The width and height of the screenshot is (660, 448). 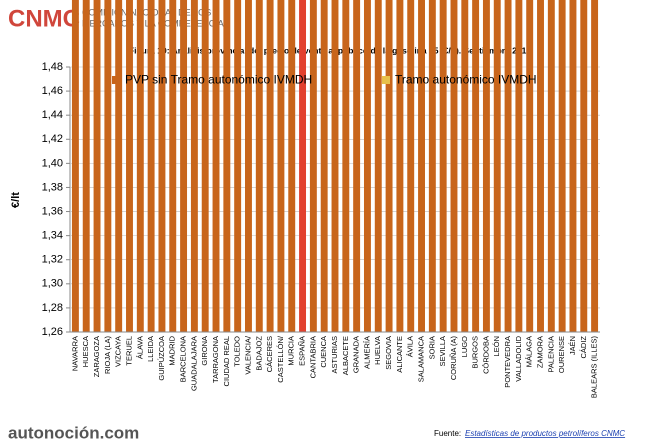 What do you see at coordinates (247, 355) in the screenshot?
I see `x-tick-label: VALENCIA/` at bounding box center [247, 355].